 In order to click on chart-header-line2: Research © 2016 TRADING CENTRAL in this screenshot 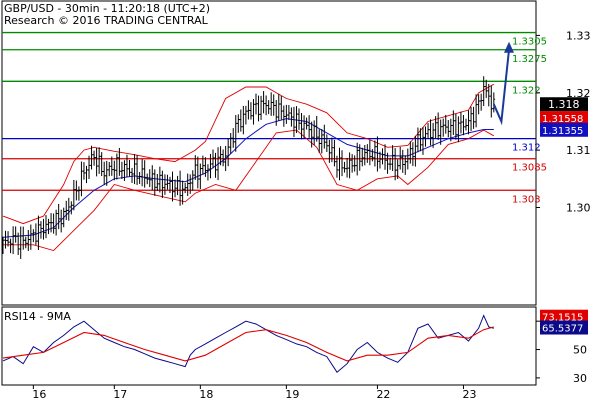, I will do `click(106, 20)`.